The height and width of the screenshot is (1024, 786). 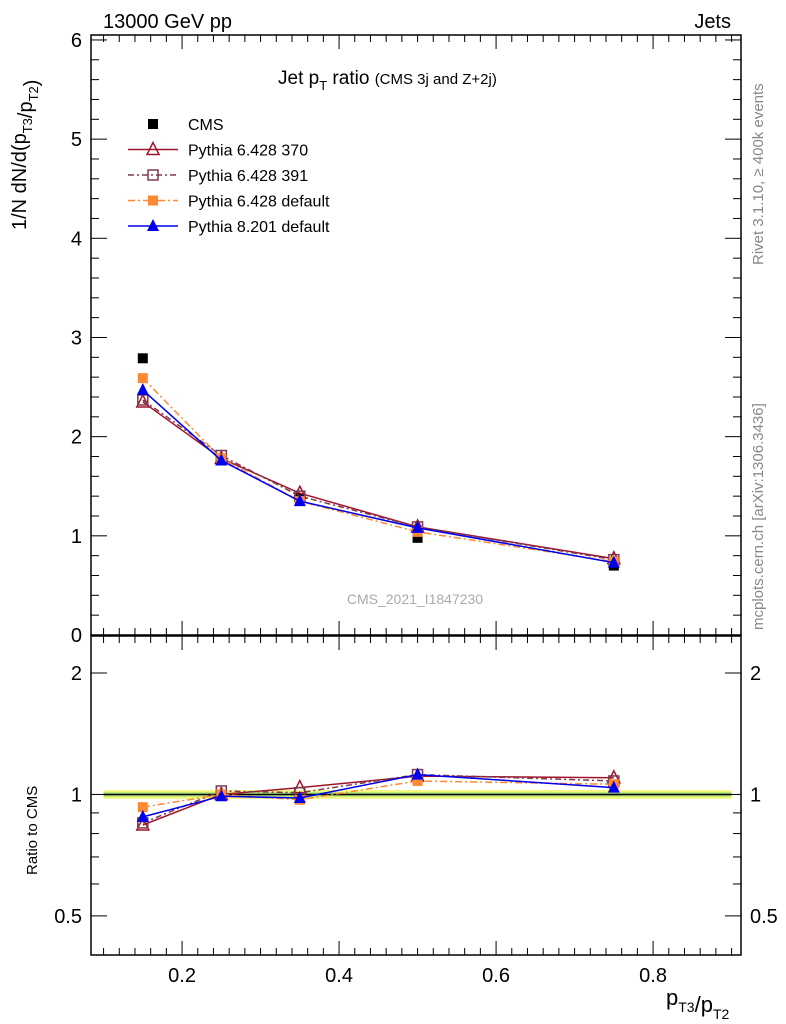 I want to click on legend-label-pythia-8-201-default: Pythia 8.201 default, so click(x=259, y=227).